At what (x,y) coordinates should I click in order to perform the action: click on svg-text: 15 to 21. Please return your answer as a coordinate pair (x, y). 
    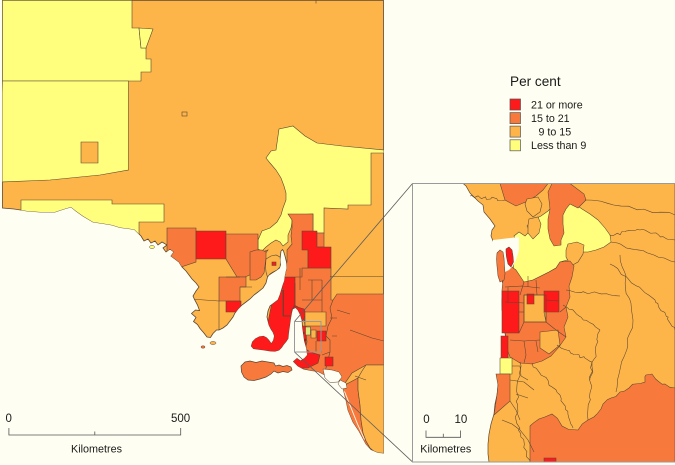
    Looking at the image, I should click on (550, 119).